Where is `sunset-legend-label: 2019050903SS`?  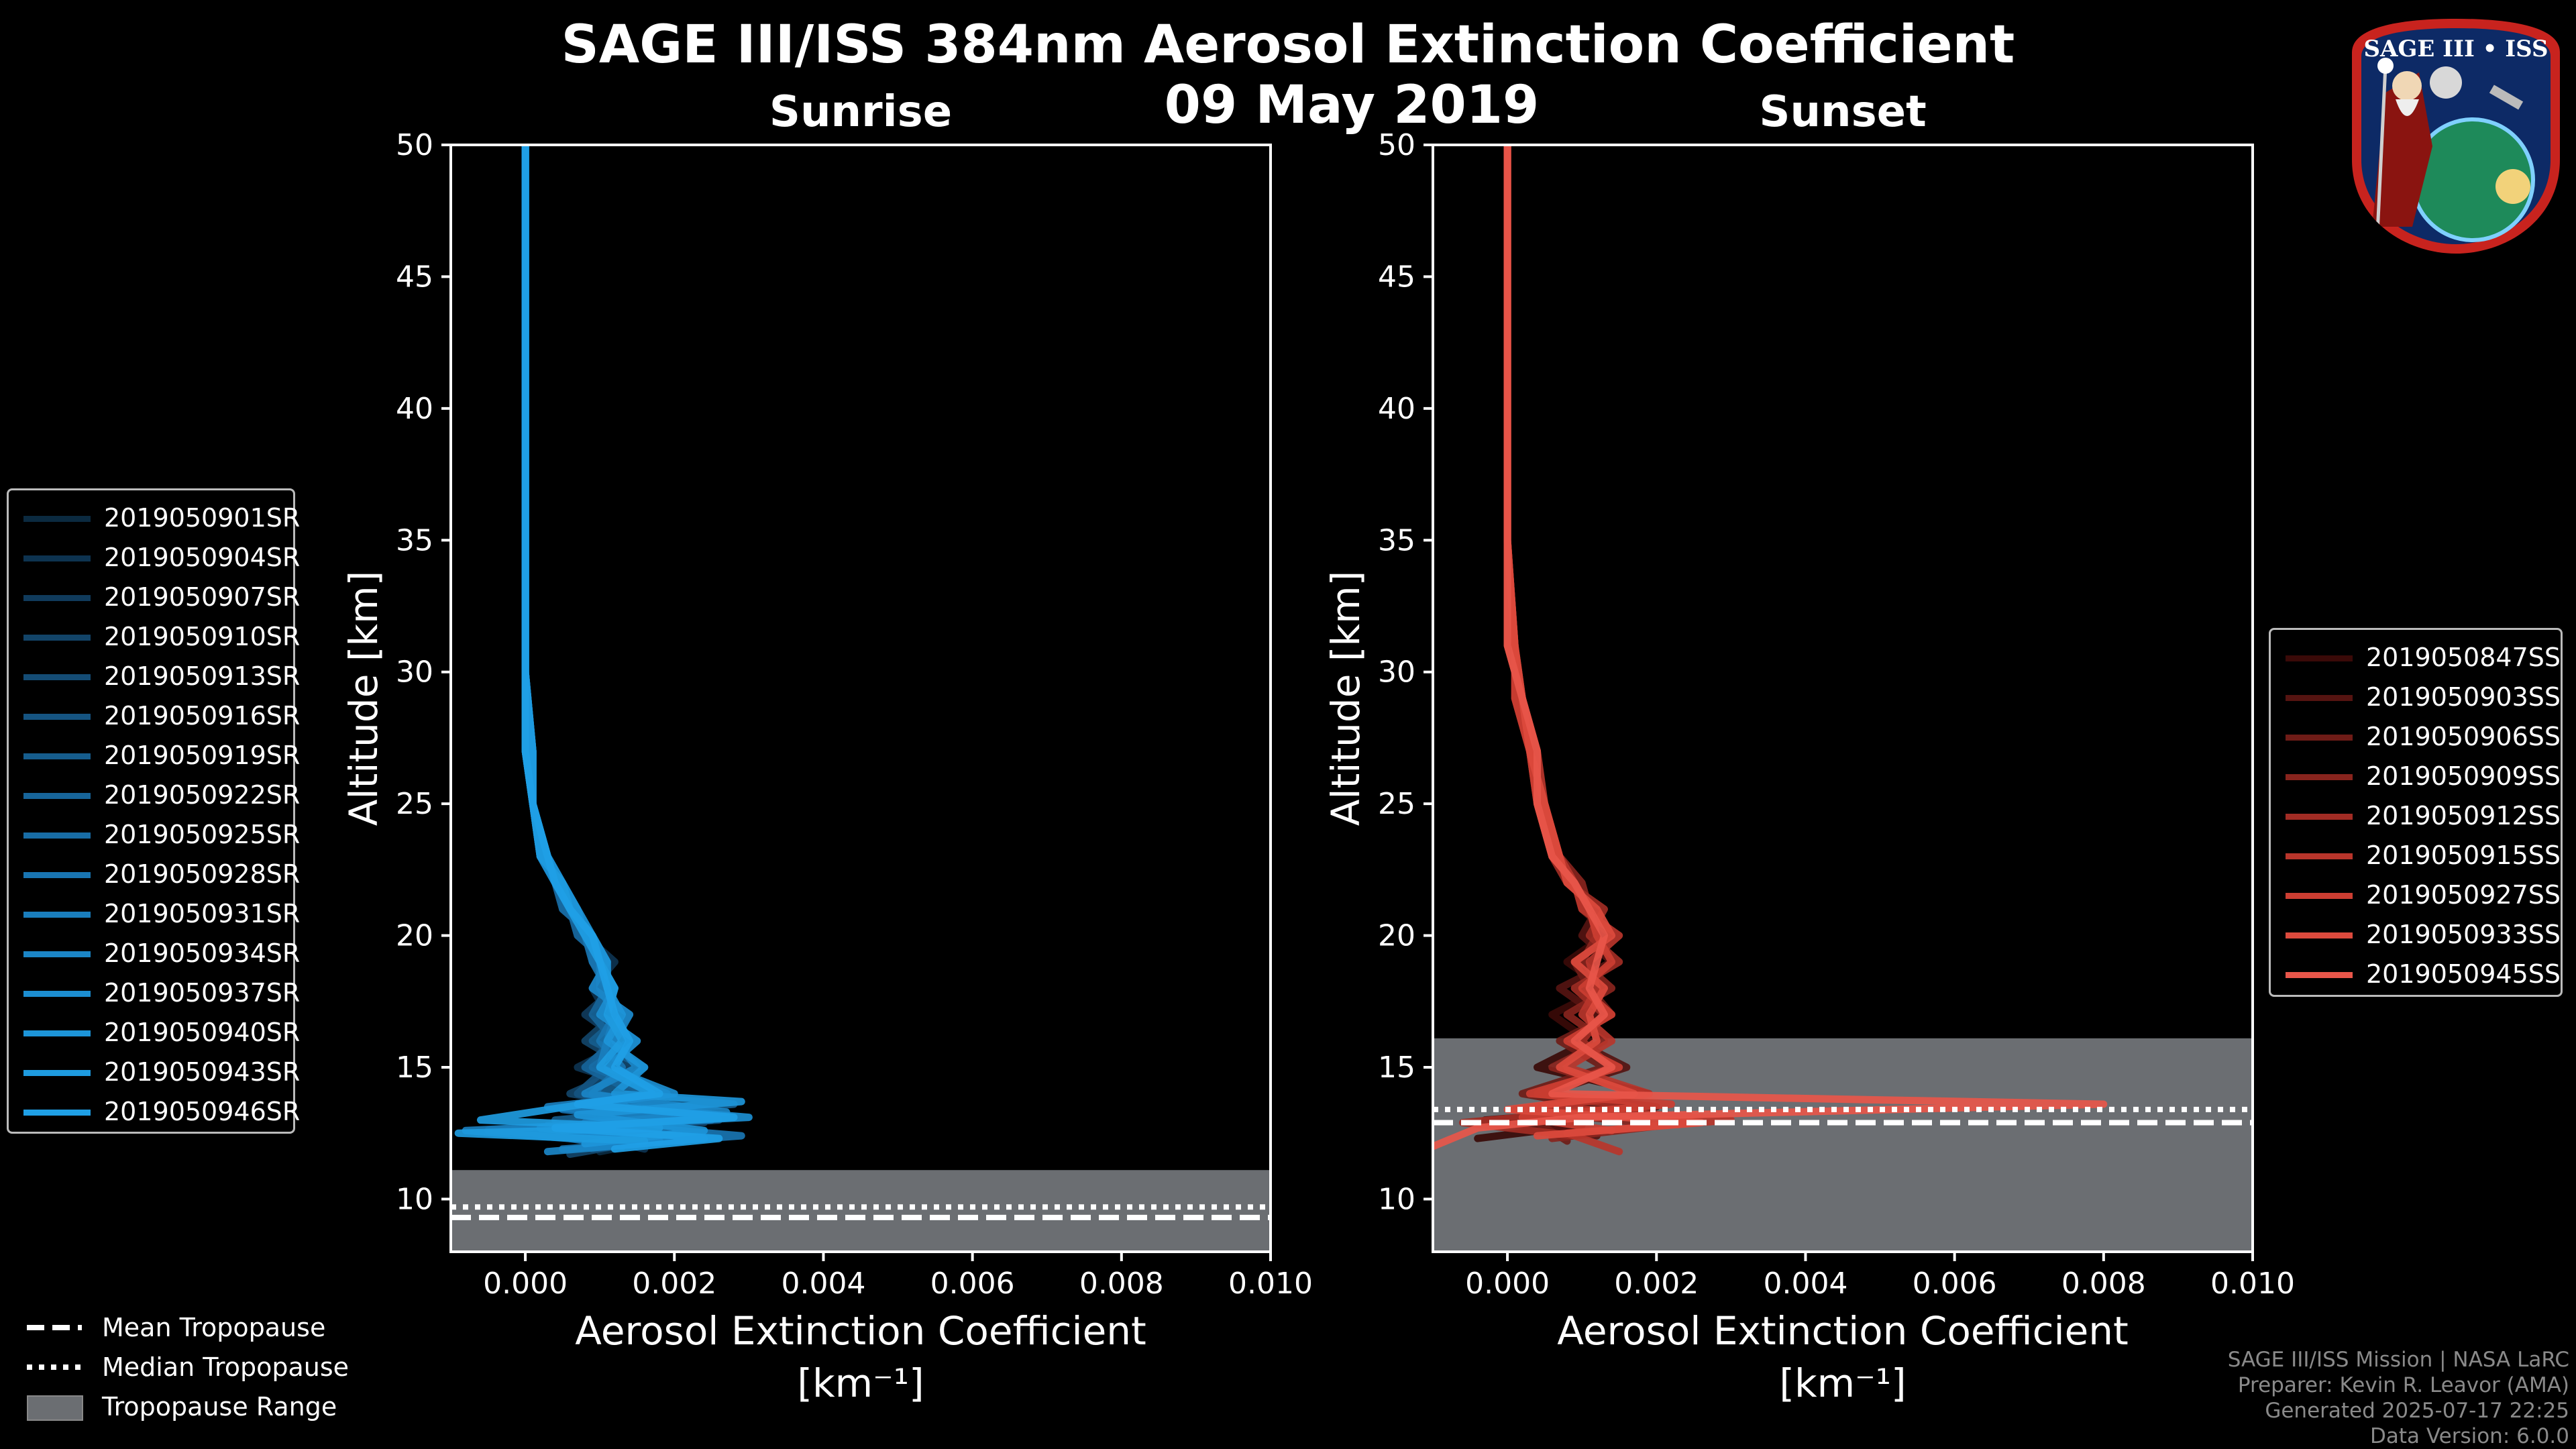
sunset-legend-label: 2019050903SS is located at coordinates (2463, 697).